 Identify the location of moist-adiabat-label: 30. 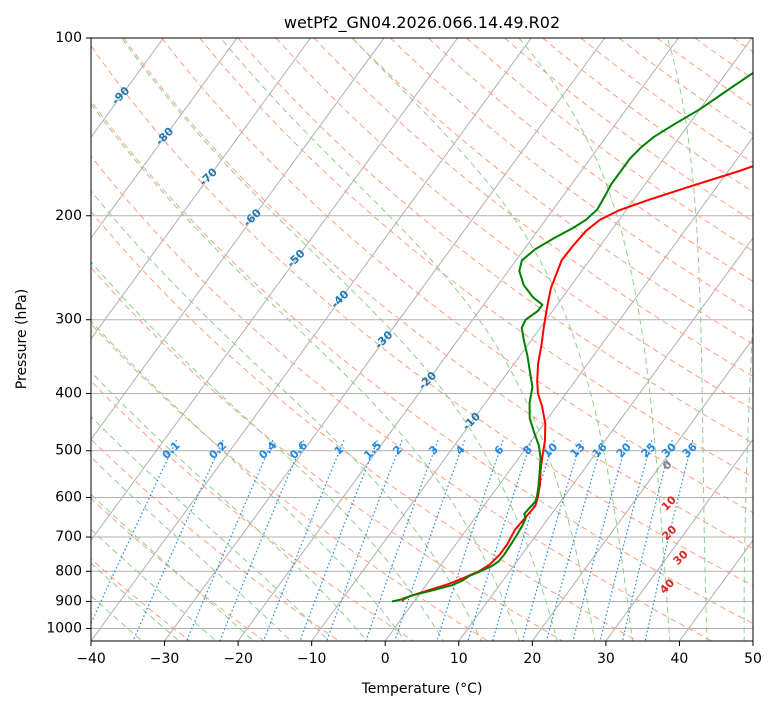
(681, 557).